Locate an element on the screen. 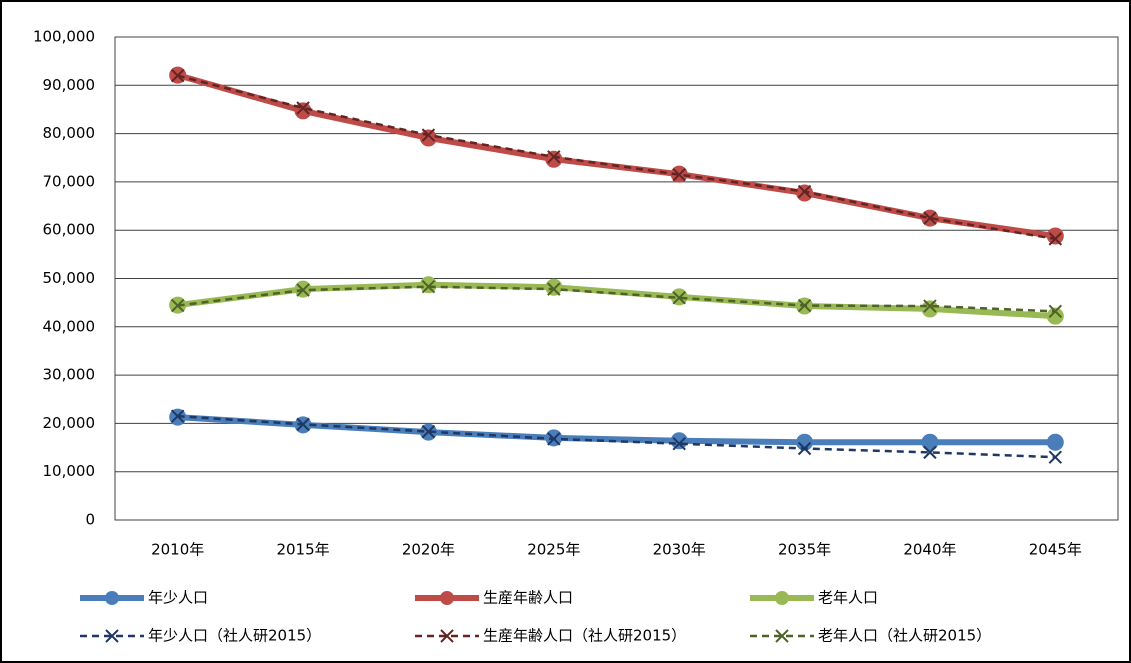  legend-item: 年少人口（社人研2015） is located at coordinates (200, 636).